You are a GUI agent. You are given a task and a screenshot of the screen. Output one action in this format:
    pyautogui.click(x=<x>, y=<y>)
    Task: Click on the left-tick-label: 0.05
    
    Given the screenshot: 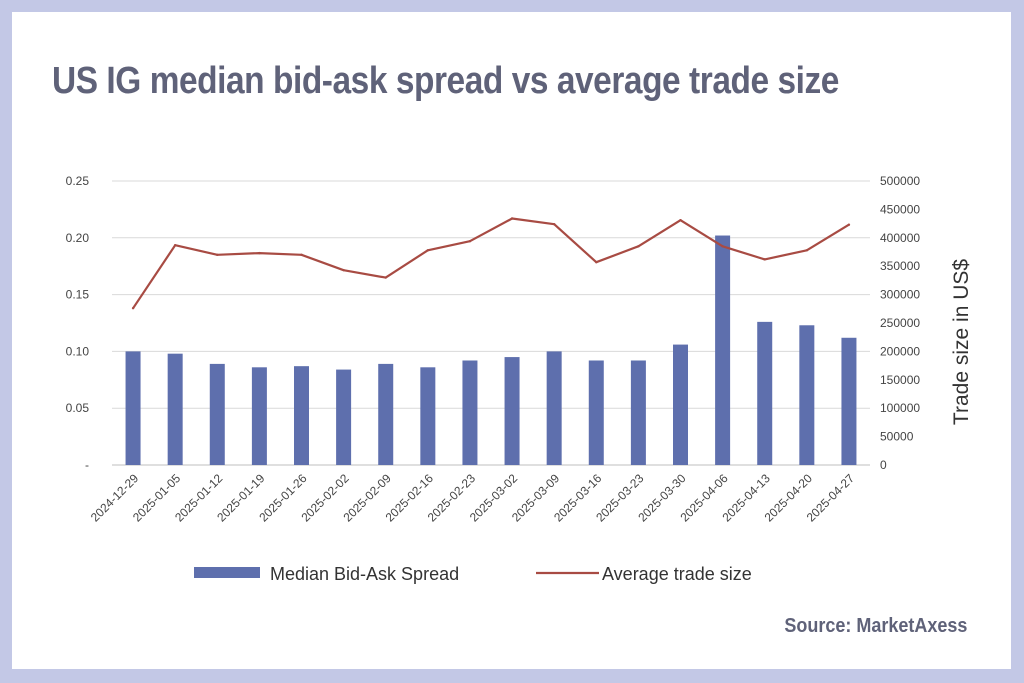 What is the action you would take?
    pyautogui.click(x=78, y=408)
    